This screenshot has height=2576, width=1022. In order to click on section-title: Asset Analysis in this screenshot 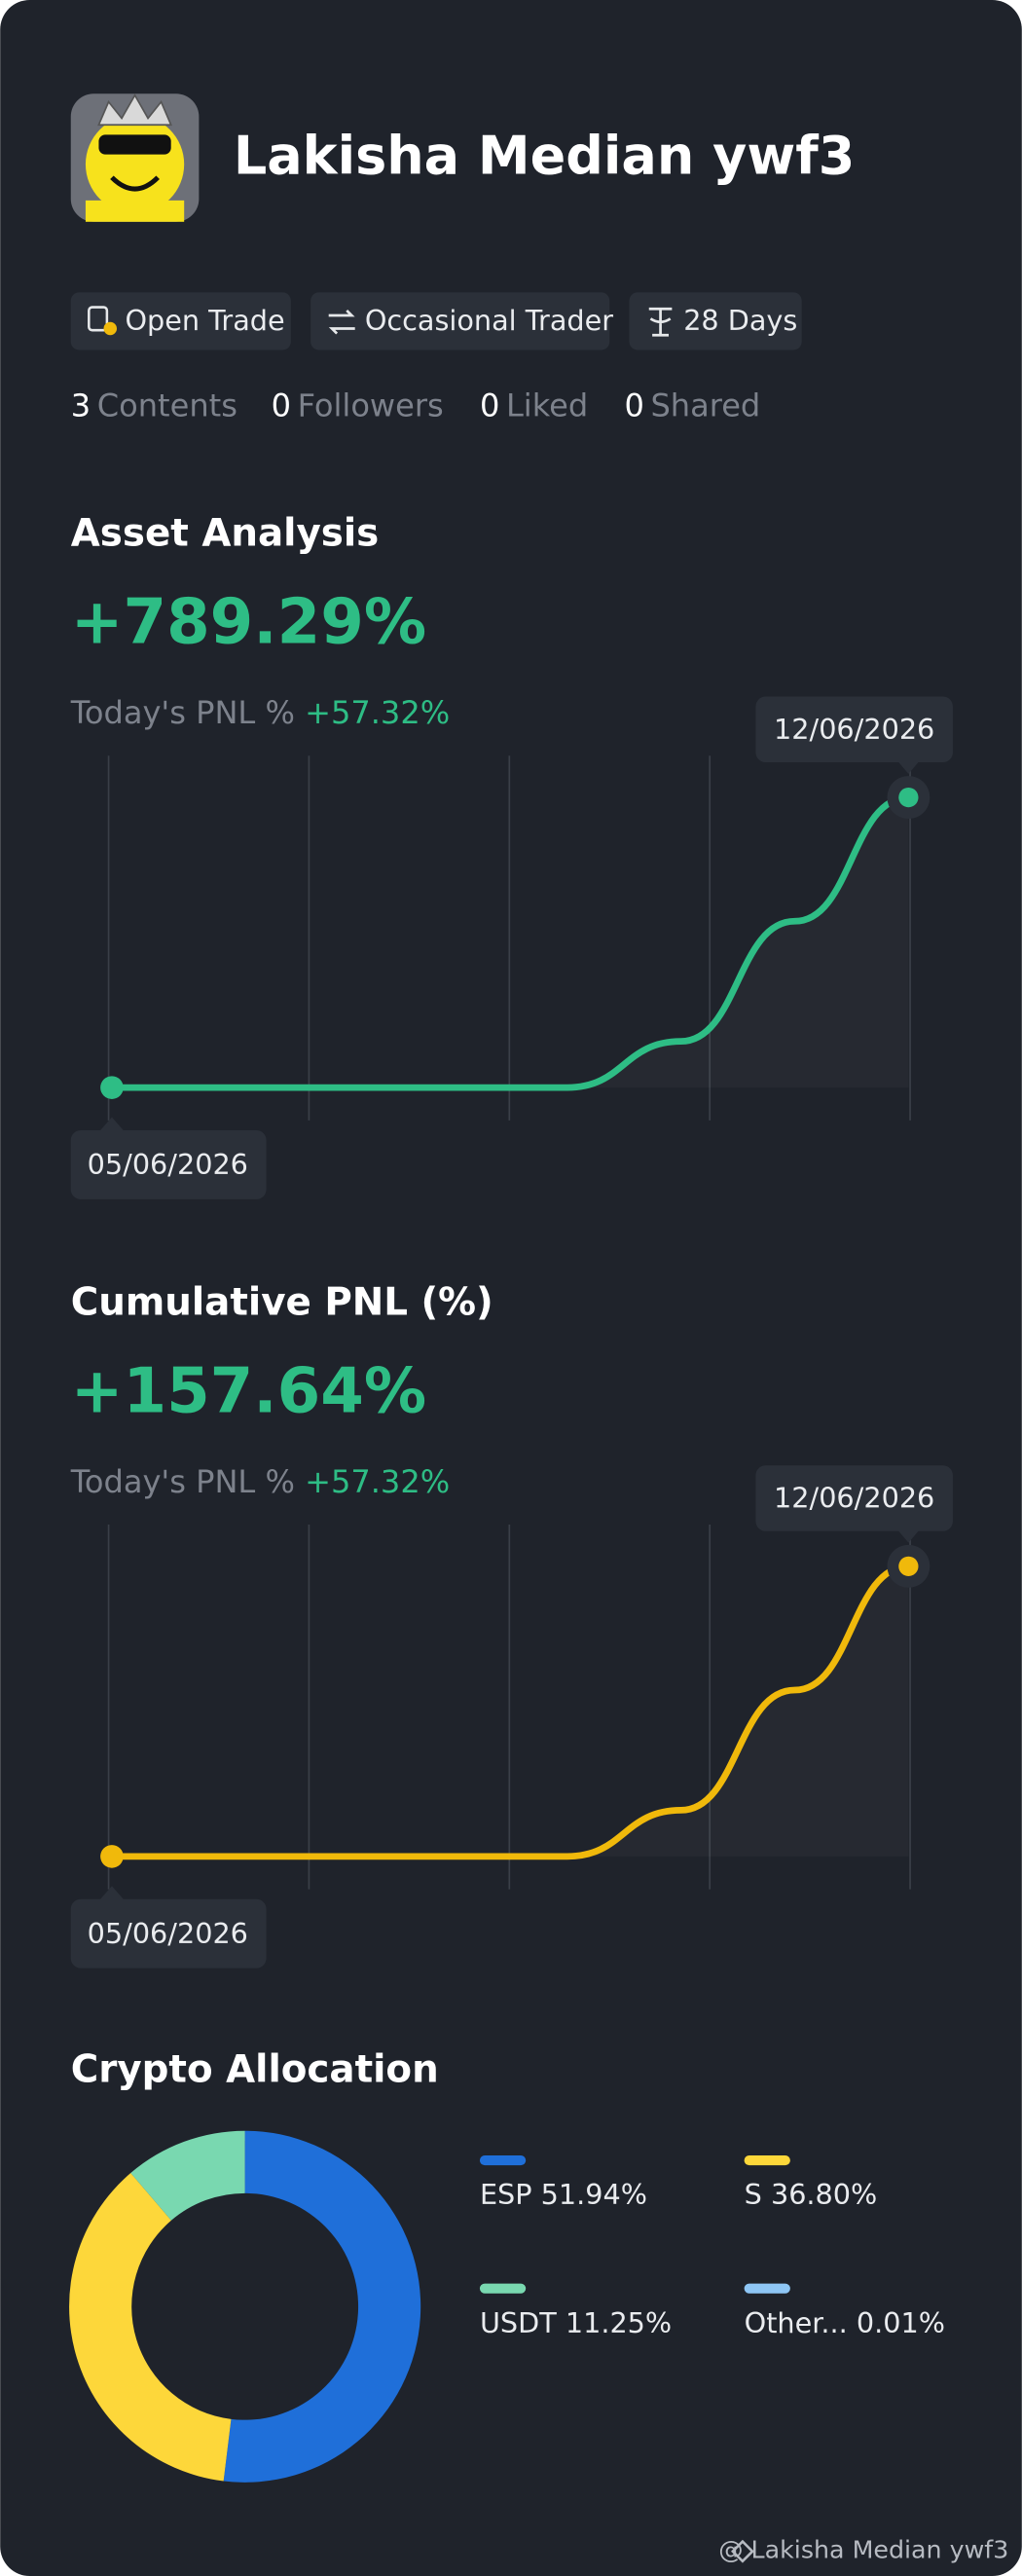, I will do `click(225, 534)`.